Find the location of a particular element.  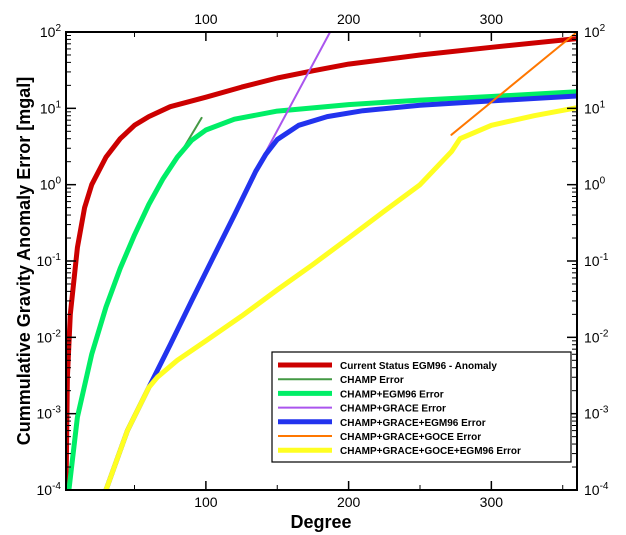

x-tick-label-bottom: 300 is located at coordinates (492, 502).